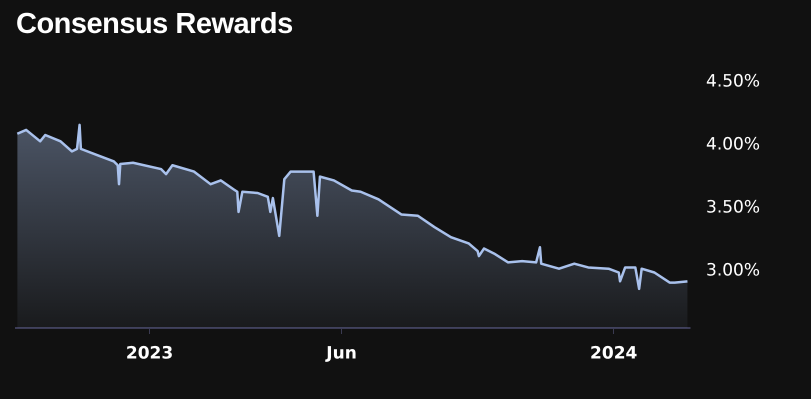  I want to click on chart-title: Consensus Rewards, so click(154, 24).